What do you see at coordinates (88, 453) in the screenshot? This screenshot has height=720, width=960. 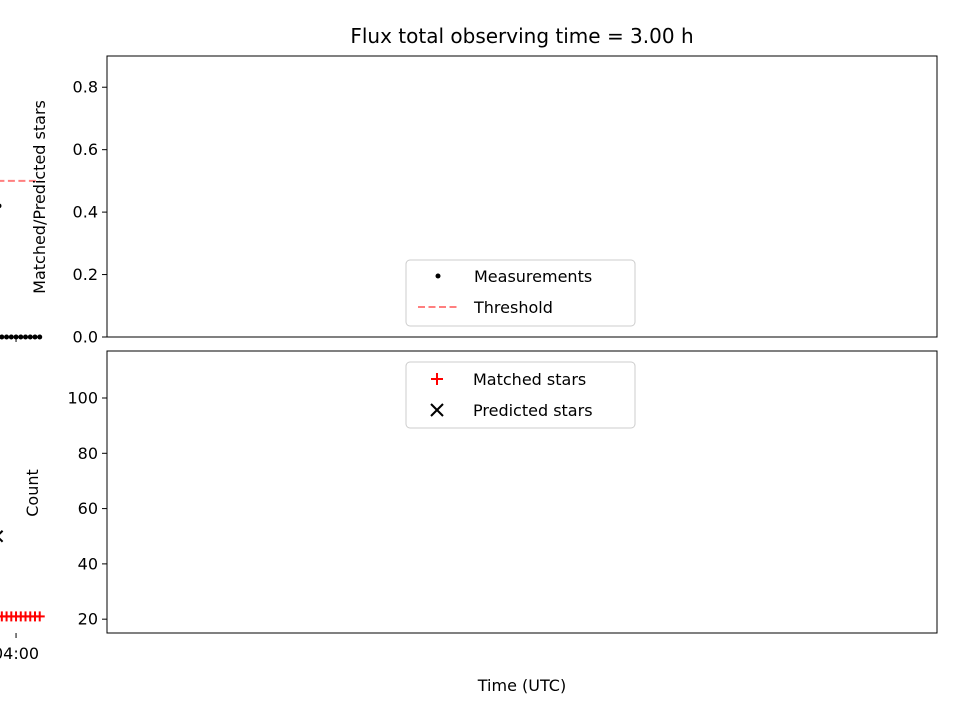 I see `bottom-y-tick-label: 80` at bounding box center [88, 453].